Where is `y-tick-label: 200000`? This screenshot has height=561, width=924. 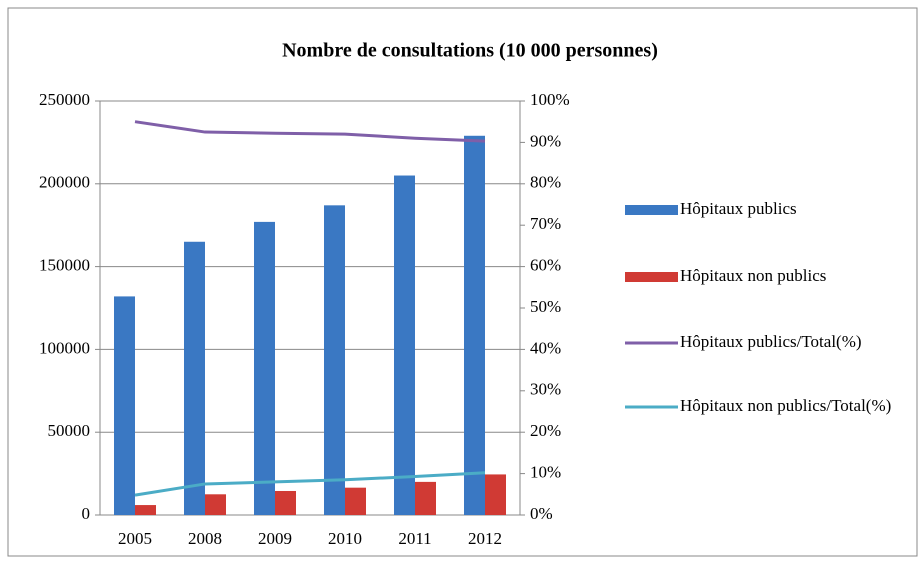
y-tick-label: 200000 is located at coordinates (64, 182).